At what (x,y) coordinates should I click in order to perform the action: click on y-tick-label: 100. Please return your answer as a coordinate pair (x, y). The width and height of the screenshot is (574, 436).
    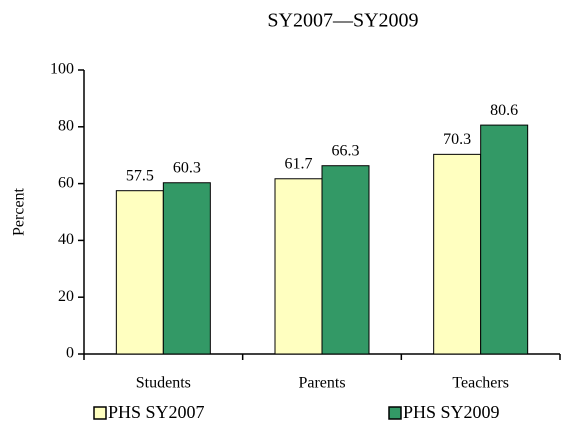
    Looking at the image, I should click on (62, 69).